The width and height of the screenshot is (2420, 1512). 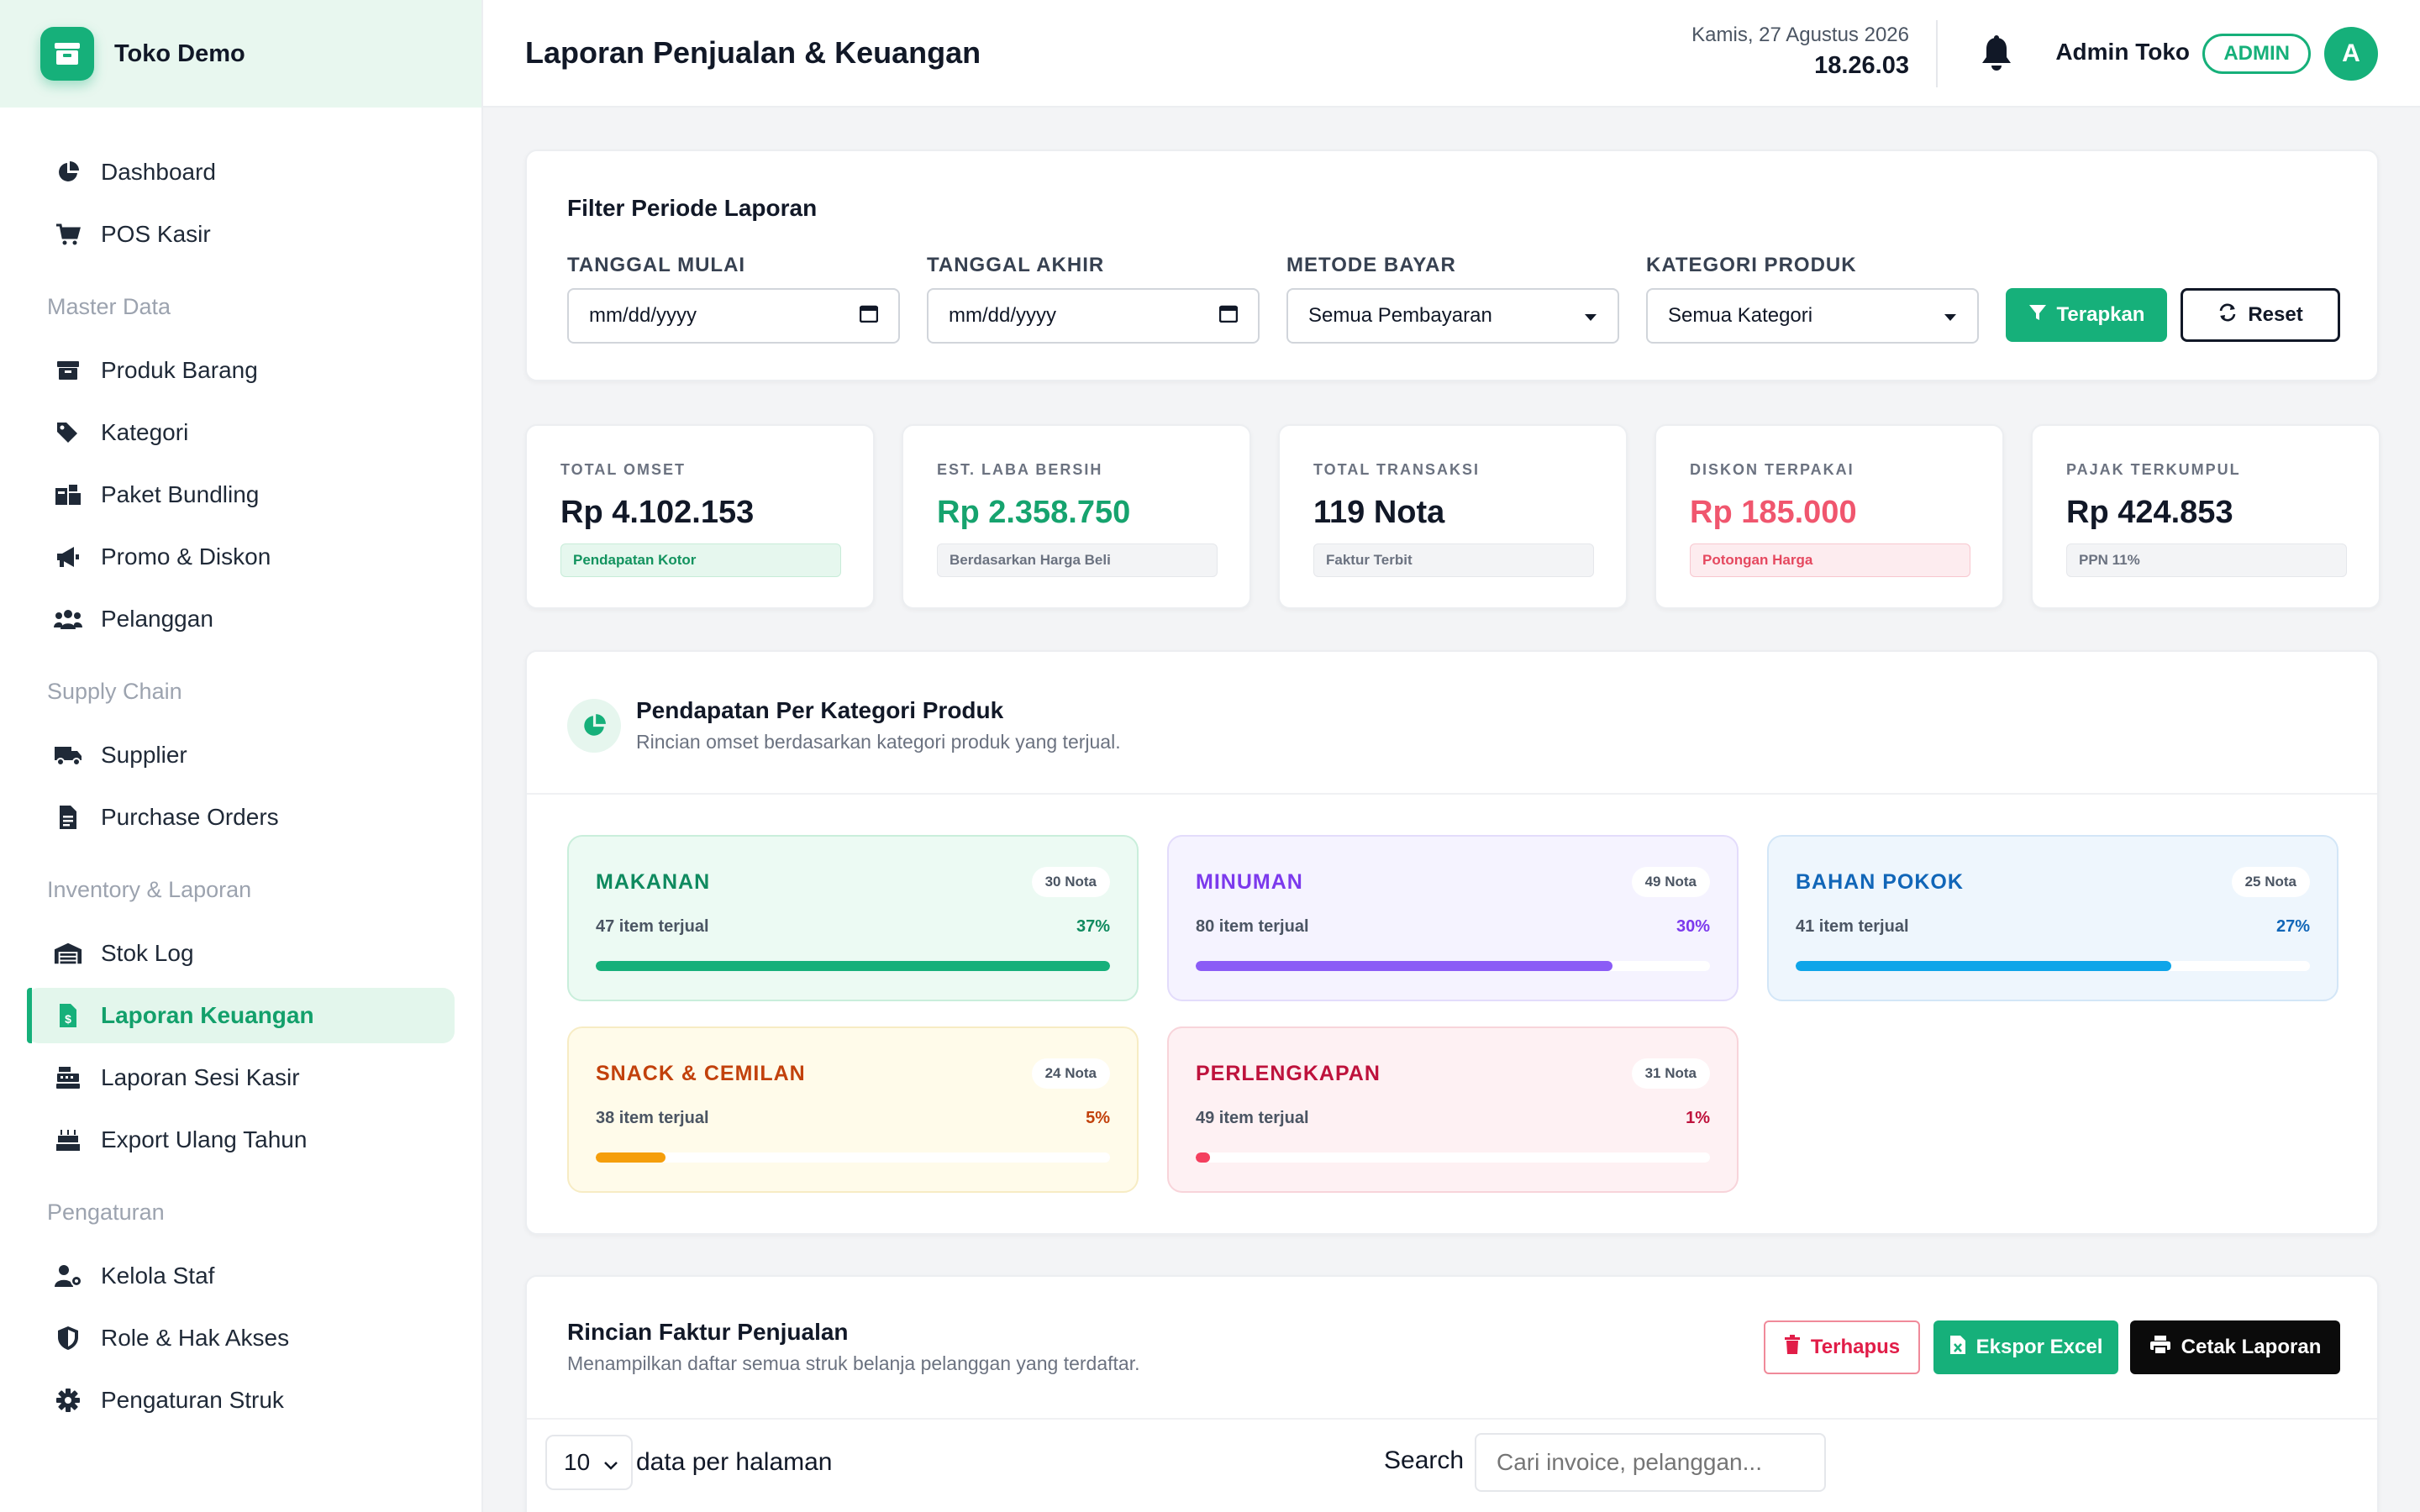 I want to click on stat-value: Rp 2.358.750, so click(x=1034, y=512).